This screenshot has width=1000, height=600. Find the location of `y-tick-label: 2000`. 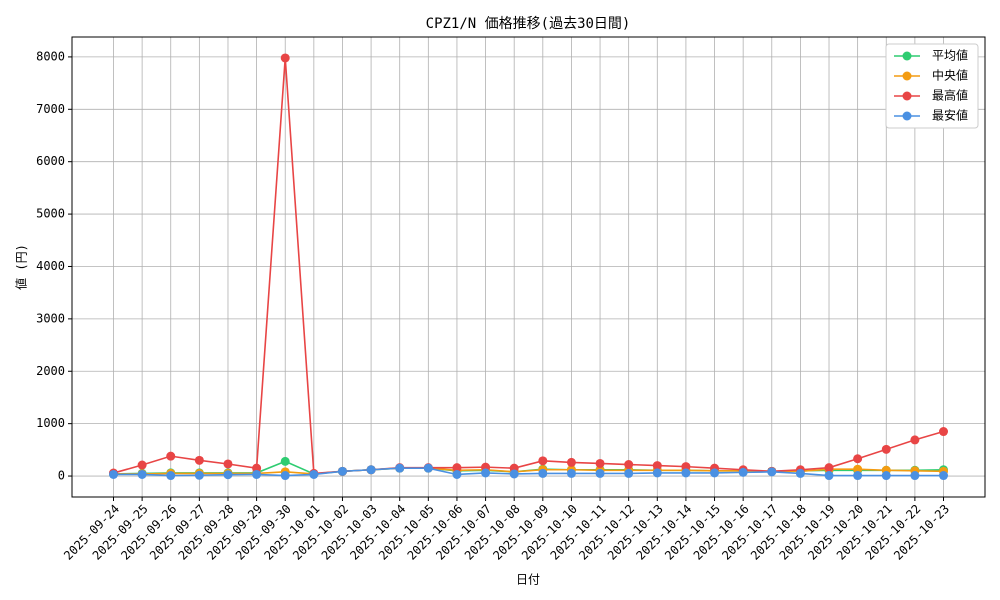

y-tick-label: 2000 is located at coordinates (50, 371).